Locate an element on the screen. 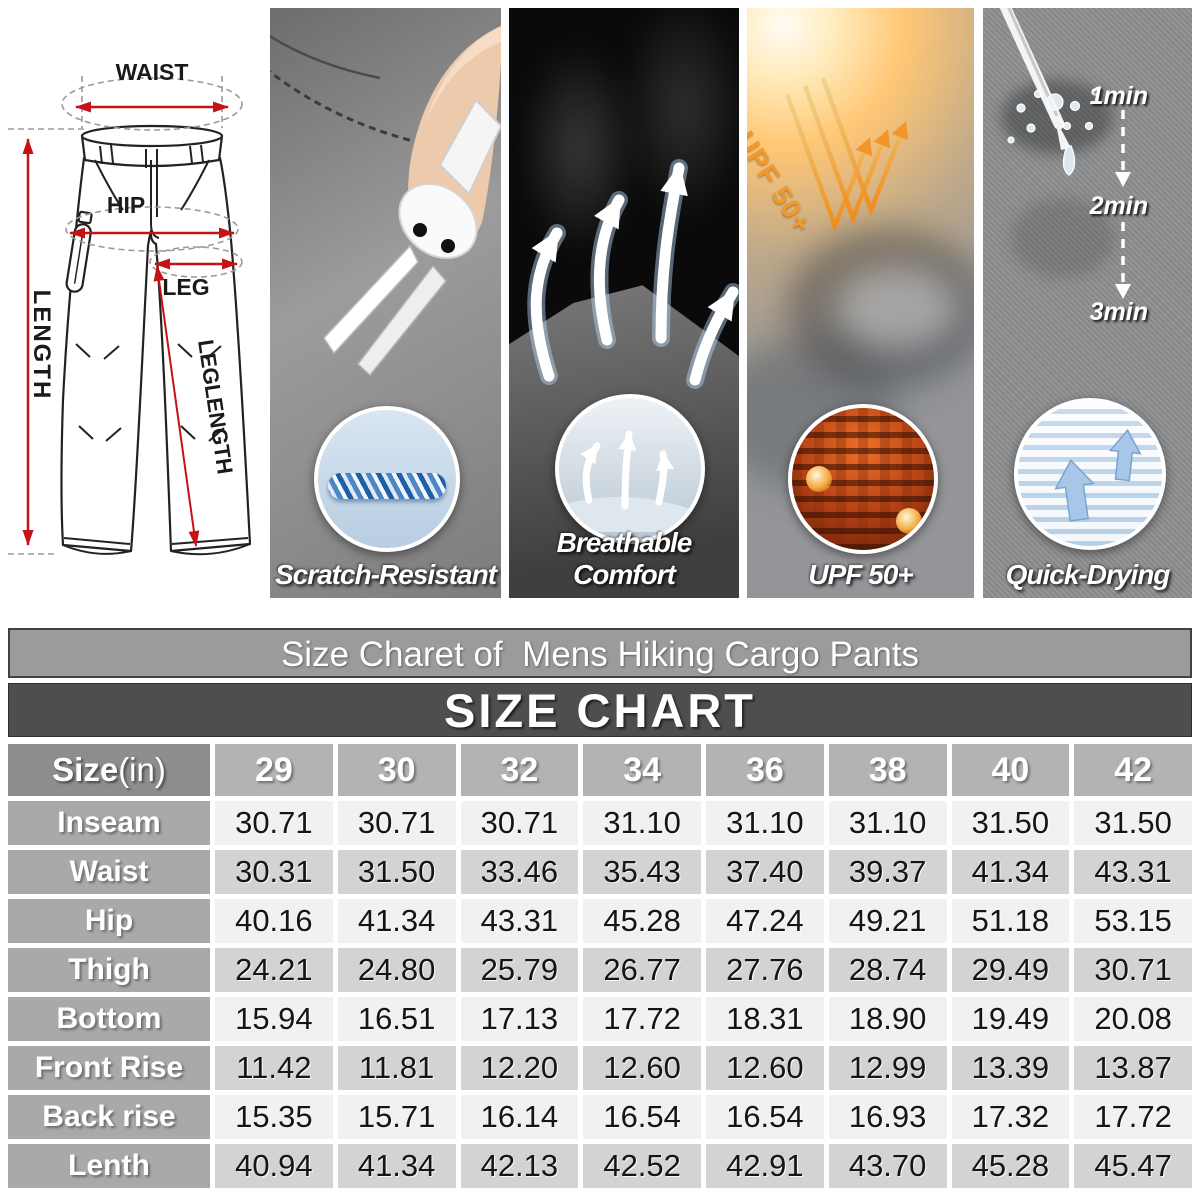 Image resolution: width=1200 pixels, height=1200 pixels. table-cell: 24.21 is located at coordinates (274, 970).